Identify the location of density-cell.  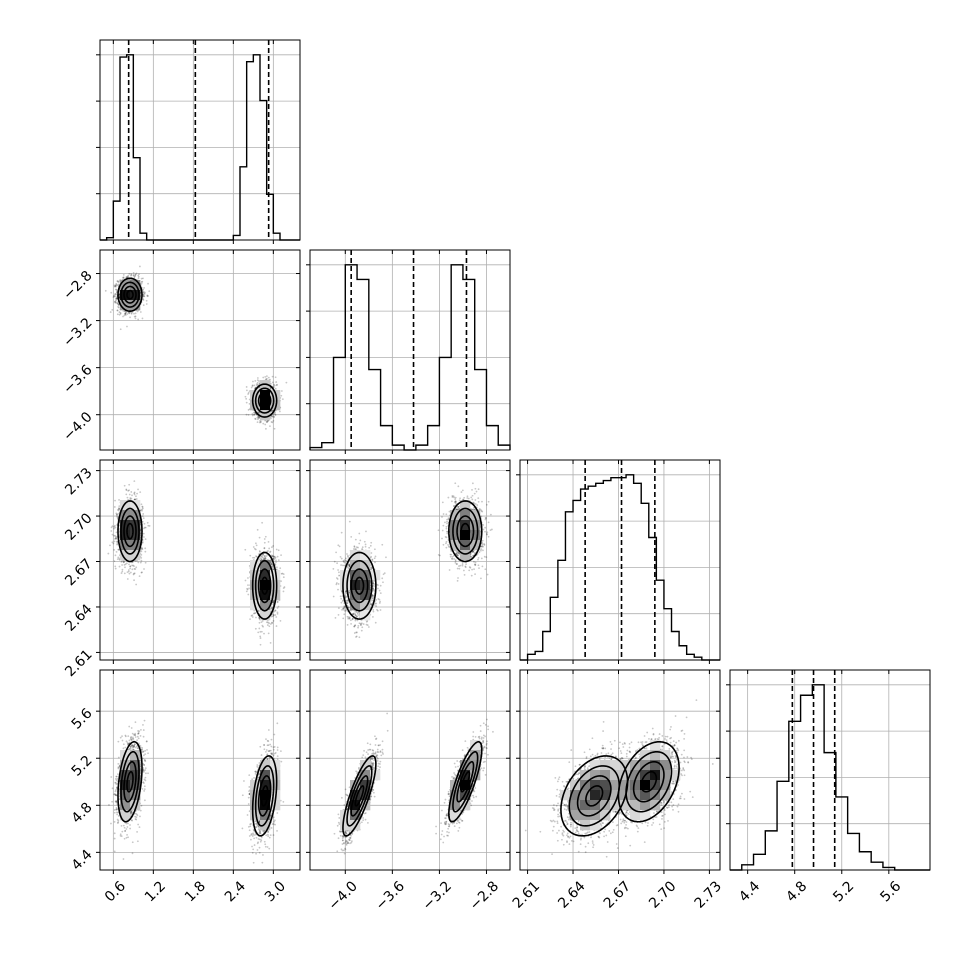
(275, 405).